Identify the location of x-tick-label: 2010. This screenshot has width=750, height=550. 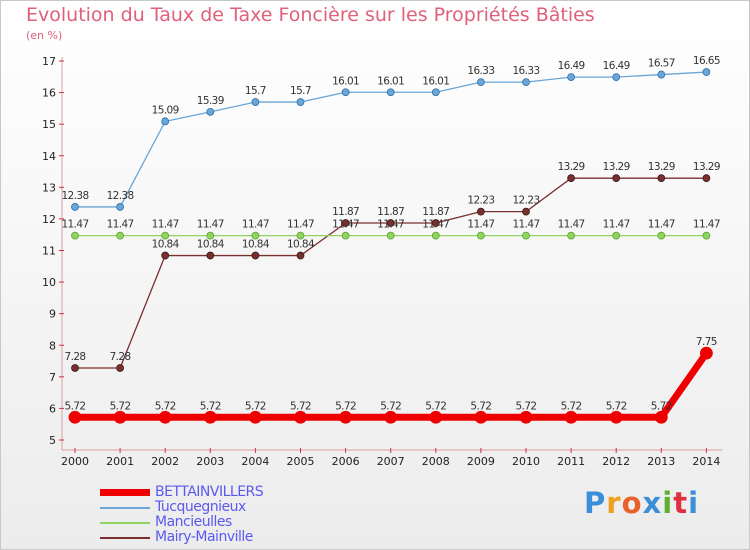
(526, 461).